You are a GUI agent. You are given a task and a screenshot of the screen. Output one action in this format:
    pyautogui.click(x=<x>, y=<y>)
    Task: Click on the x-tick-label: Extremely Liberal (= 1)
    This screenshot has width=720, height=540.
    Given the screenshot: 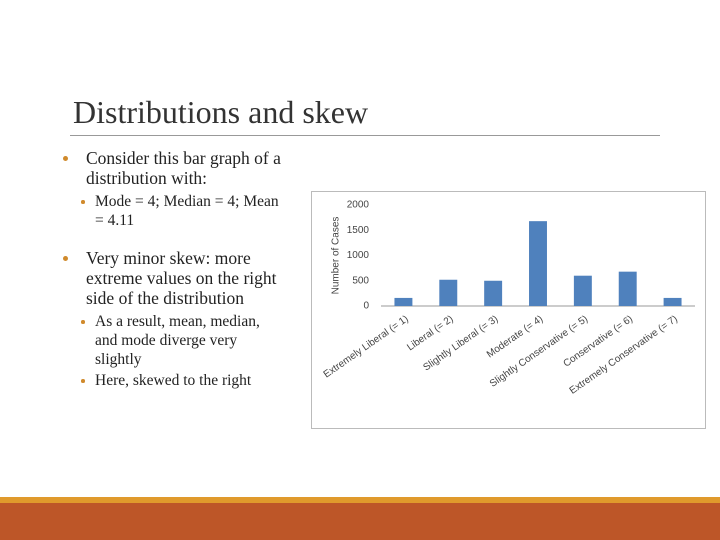 What is the action you would take?
    pyautogui.click(x=366, y=347)
    